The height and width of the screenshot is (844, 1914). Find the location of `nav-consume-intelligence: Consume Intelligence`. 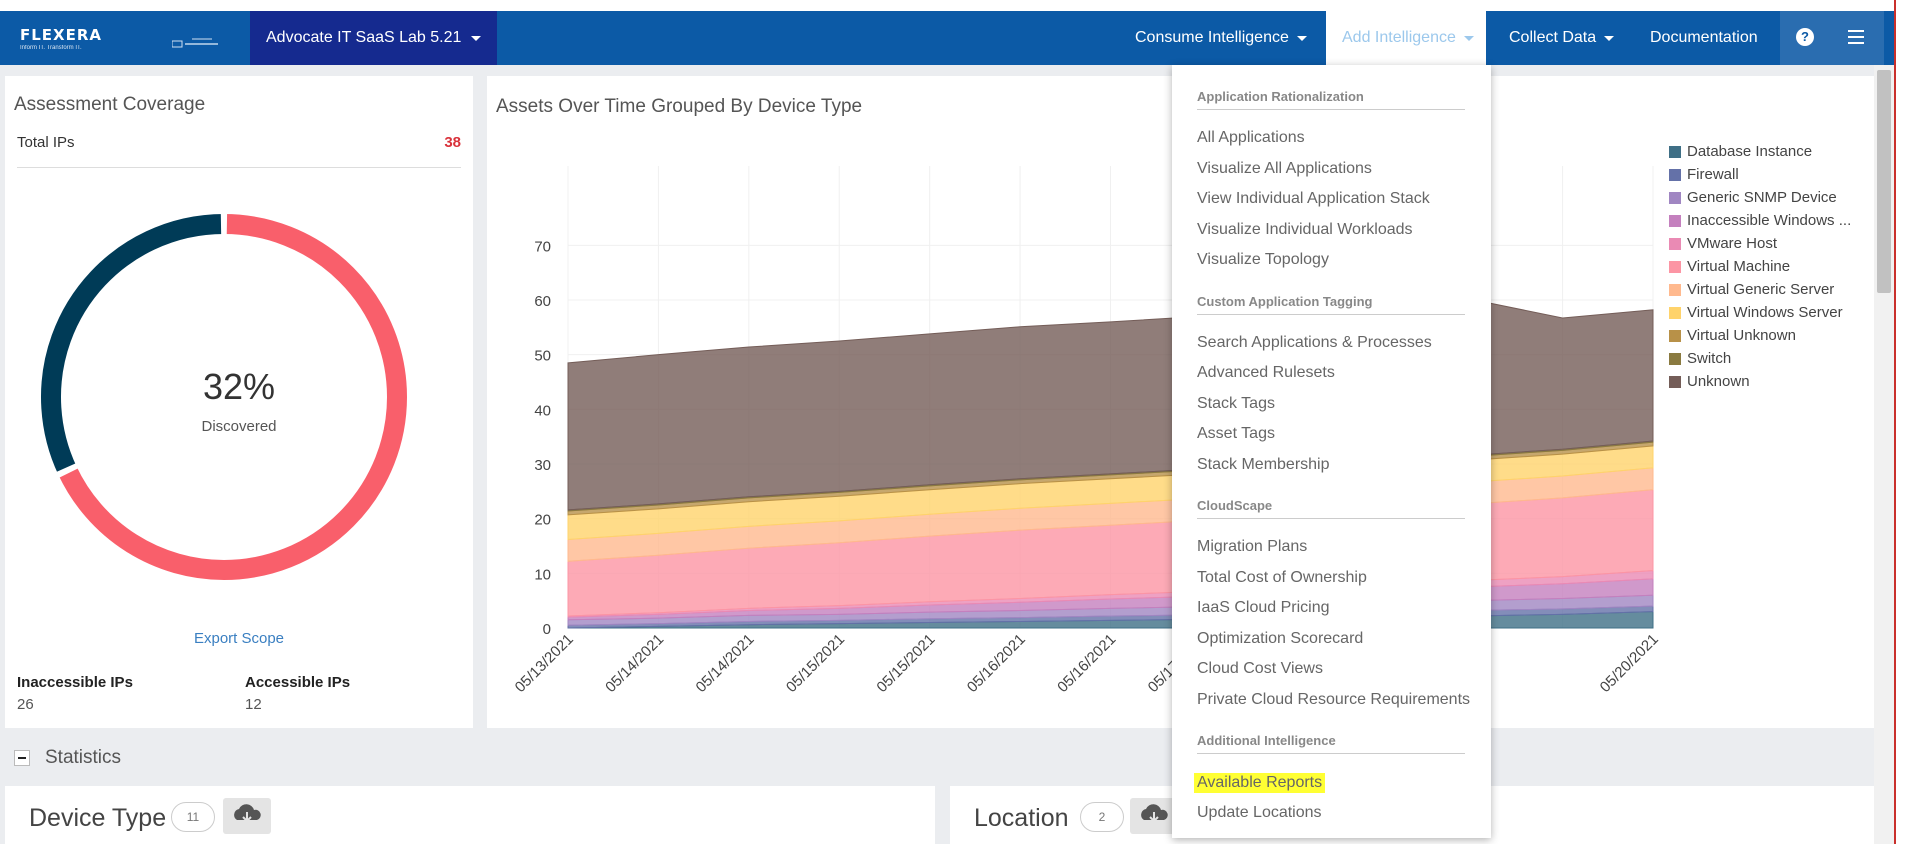

nav-consume-intelligence: Consume Intelligence is located at coordinates (1221, 38).